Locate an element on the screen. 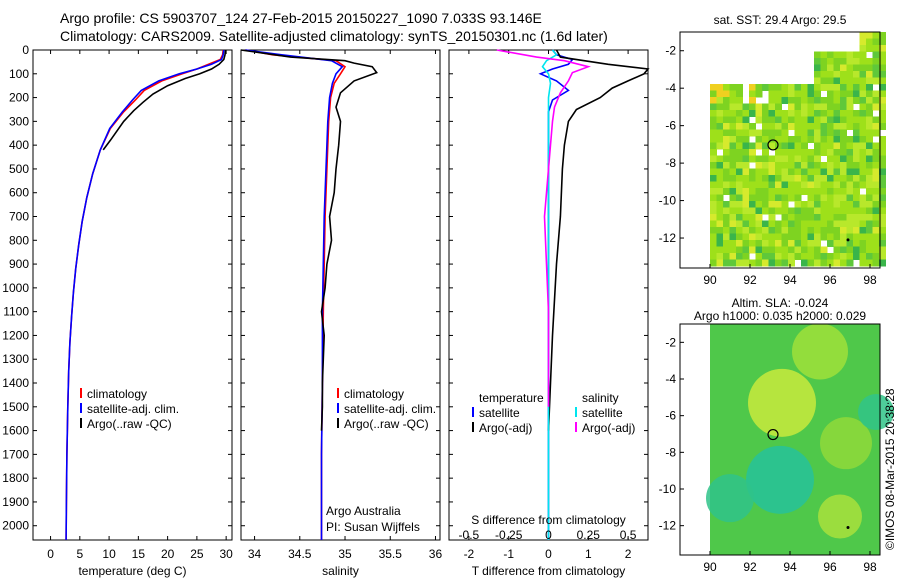  depth-tick-label: 200 is located at coordinates (19, 98).